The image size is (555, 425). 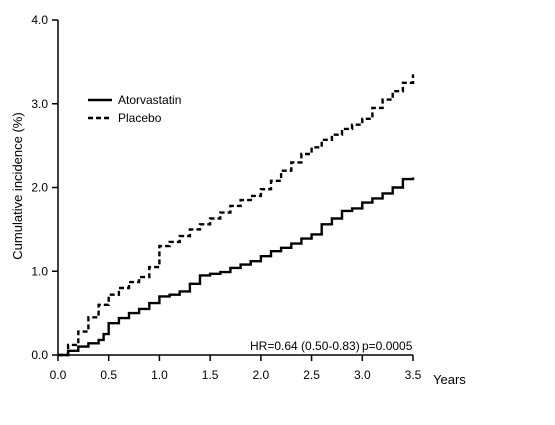 I want to click on legend-label-atorvastatin: Atorvastatin, so click(x=149, y=100).